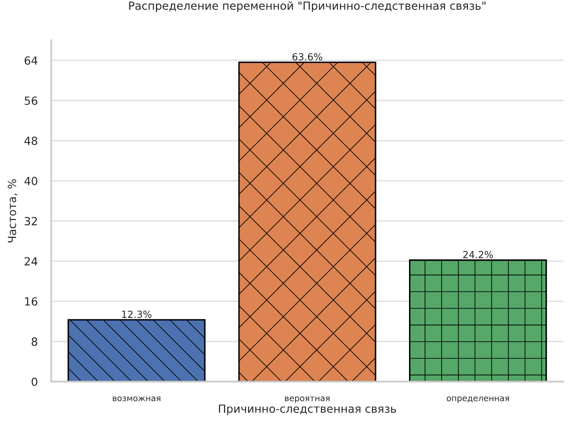 Image resolution: width=569 pixels, height=424 pixels. What do you see at coordinates (478, 254) in the screenshot?
I see `data-label: 24.2%` at bounding box center [478, 254].